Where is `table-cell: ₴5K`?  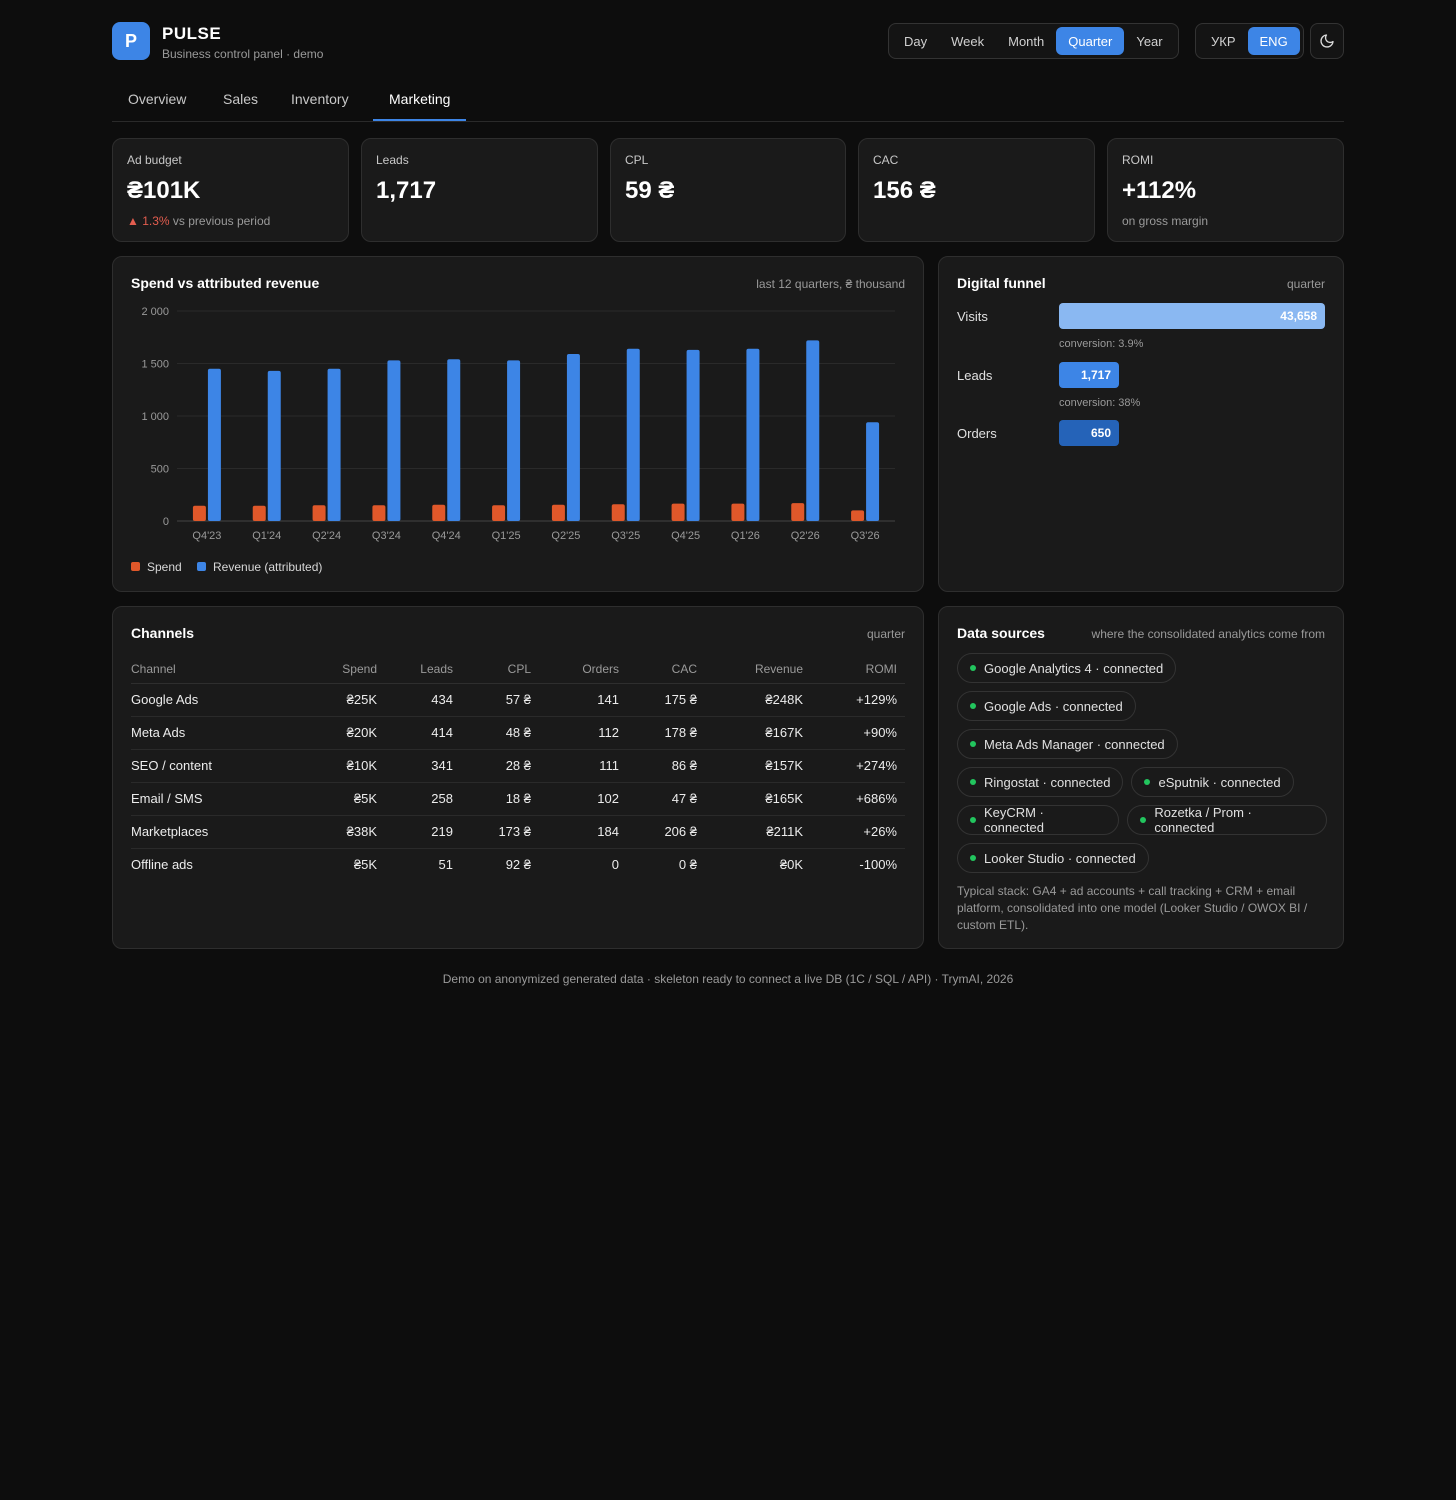
table-cell: ₴5K is located at coordinates (365, 865).